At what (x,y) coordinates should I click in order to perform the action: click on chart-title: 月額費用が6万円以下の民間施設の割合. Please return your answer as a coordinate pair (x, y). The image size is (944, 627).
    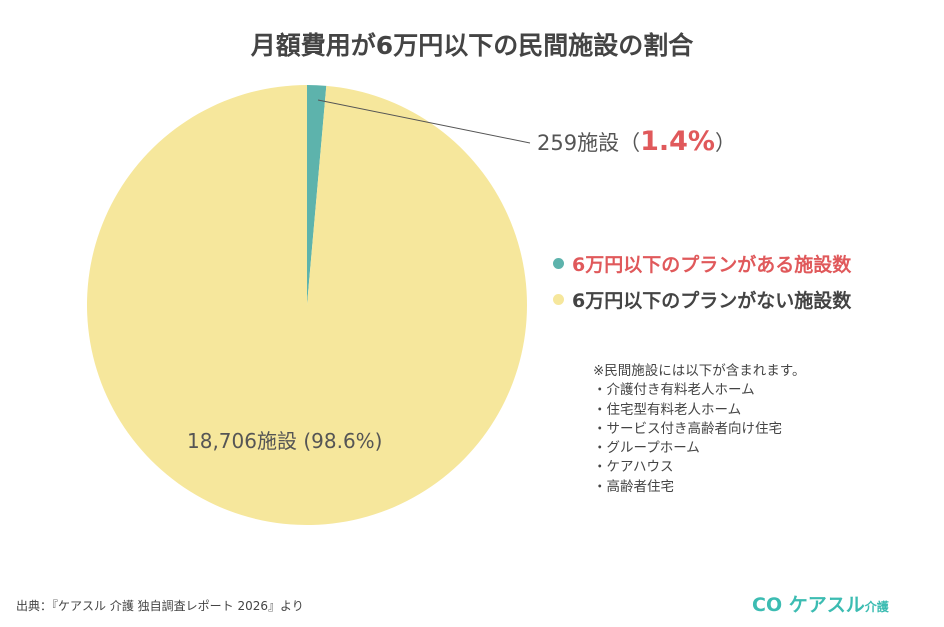
    Looking at the image, I should click on (472, 45).